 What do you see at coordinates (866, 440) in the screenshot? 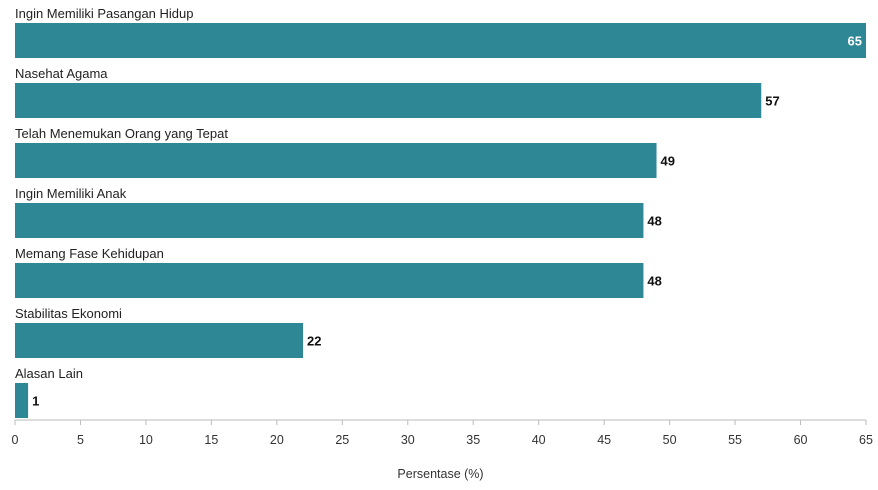
I see `x-tick-label: 65` at bounding box center [866, 440].